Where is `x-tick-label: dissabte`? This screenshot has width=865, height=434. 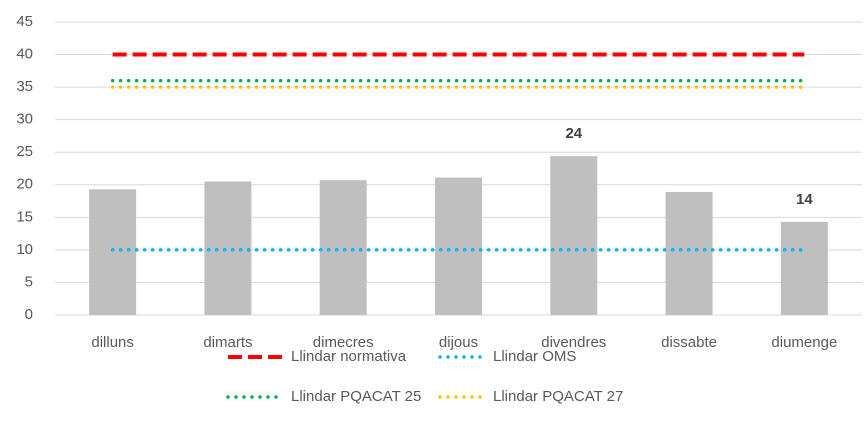
x-tick-label: dissabte is located at coordinates (689, 342).